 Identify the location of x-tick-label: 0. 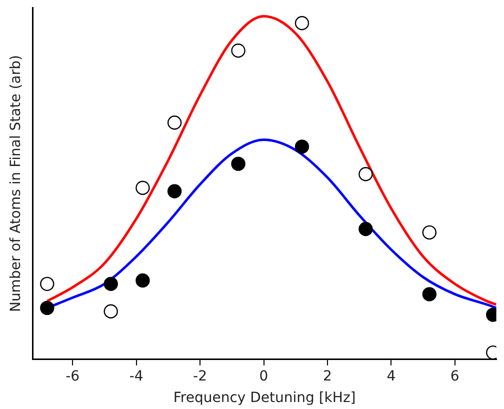
(263, 376).